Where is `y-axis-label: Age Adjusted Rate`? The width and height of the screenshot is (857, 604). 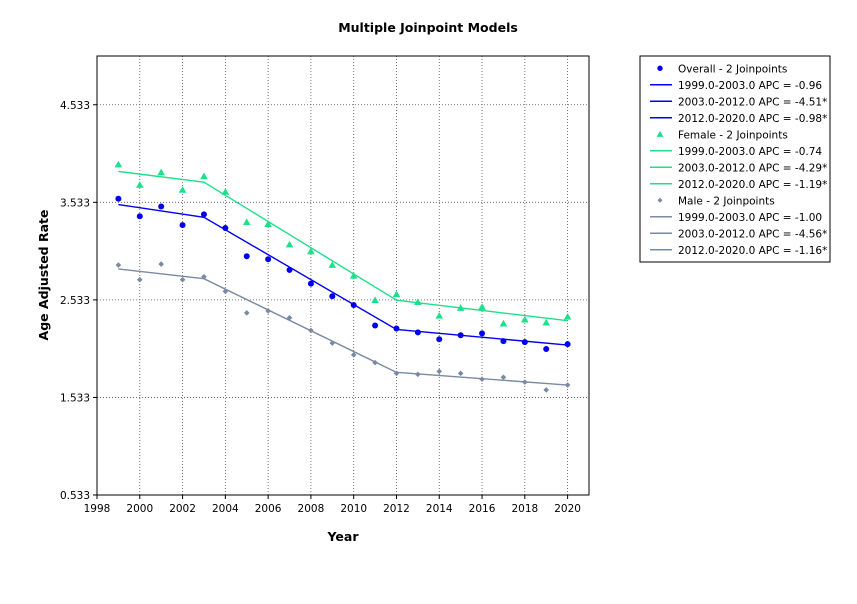
y-axis-label: Age Adjusted Rate is located at coordinates (43, 275).